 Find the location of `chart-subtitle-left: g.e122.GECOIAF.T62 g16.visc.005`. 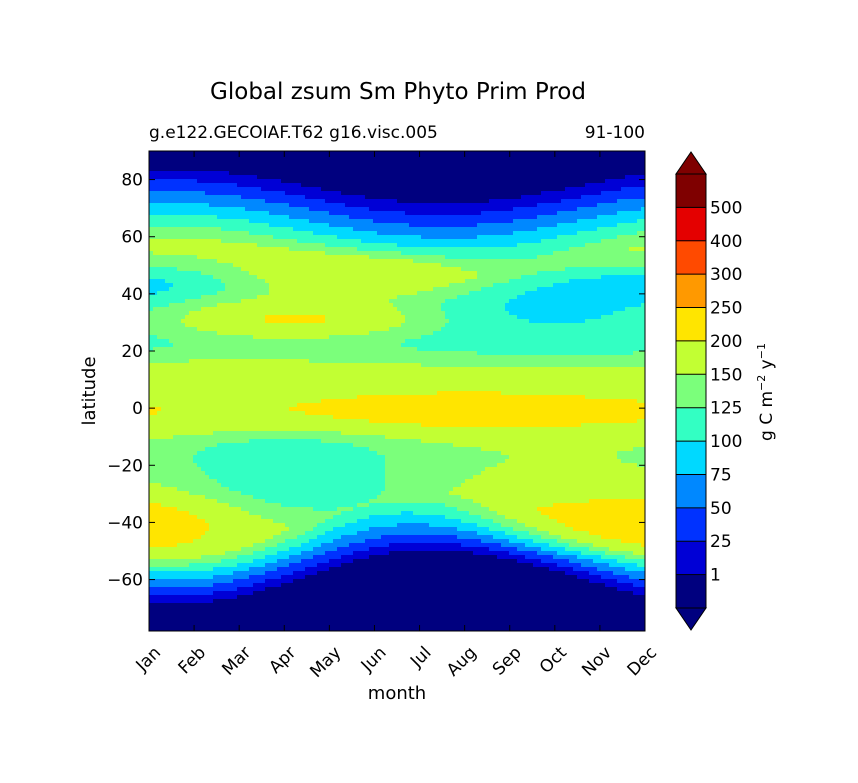

chart-subtitle-left: g.e122.GECOIAF.T62 g16.visc.005 is located at coordinates (293, 133).